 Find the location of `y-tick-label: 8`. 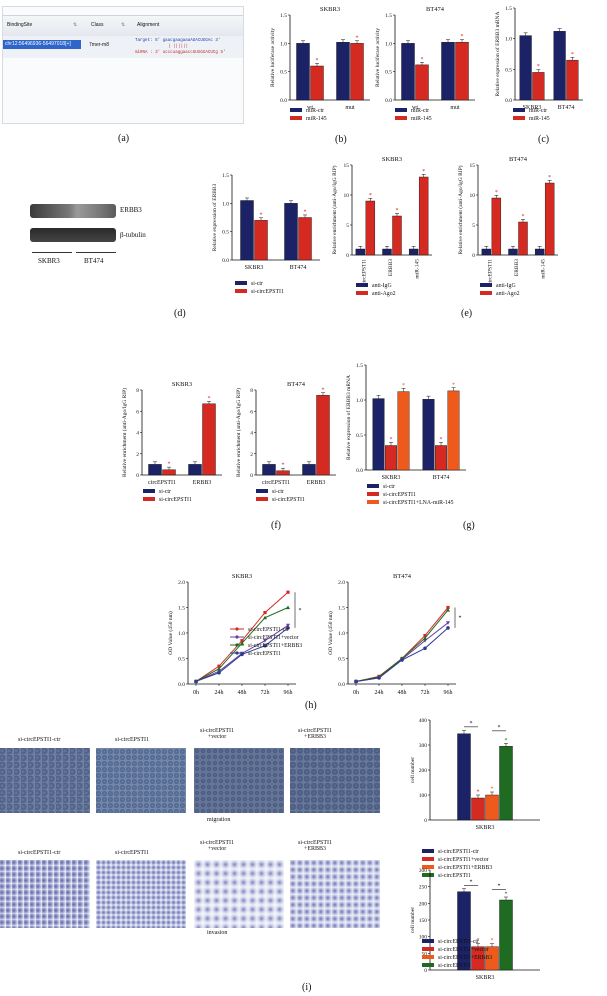

y-tick-label: 8 is located at coordinates (251, 391).